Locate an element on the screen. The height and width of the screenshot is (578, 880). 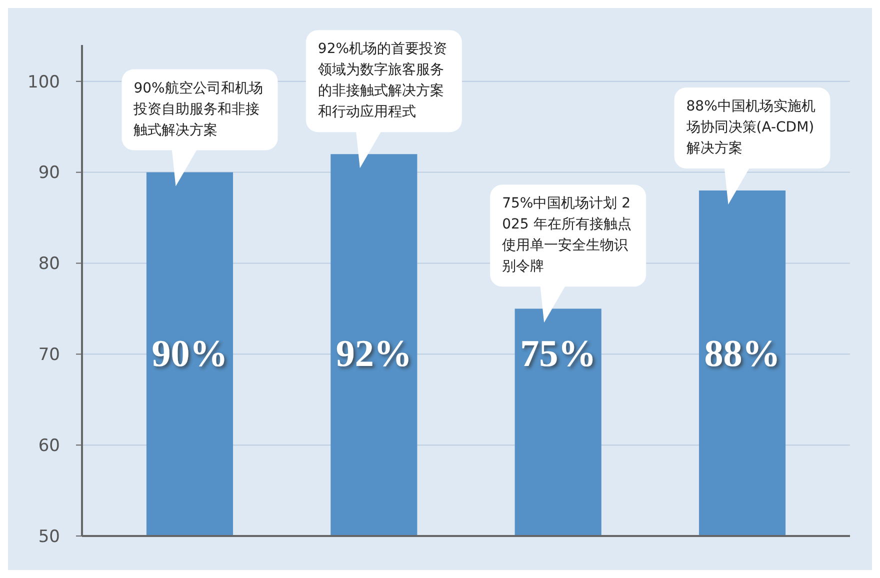
data-label: 90% is located at coordinates (190, 354).